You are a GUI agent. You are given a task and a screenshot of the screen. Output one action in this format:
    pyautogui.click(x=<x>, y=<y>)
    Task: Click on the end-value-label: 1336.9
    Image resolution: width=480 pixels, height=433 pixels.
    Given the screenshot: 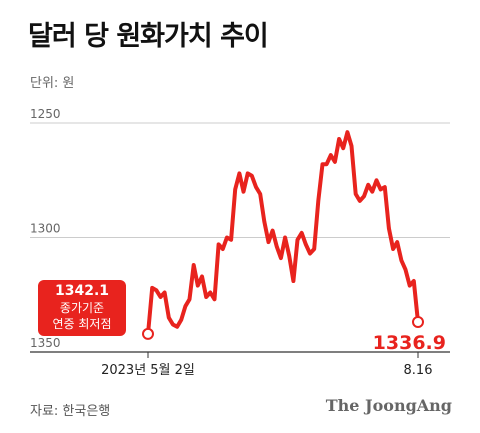 What is the action you would take?
    pyautogui.click(x=409, y=343)
    